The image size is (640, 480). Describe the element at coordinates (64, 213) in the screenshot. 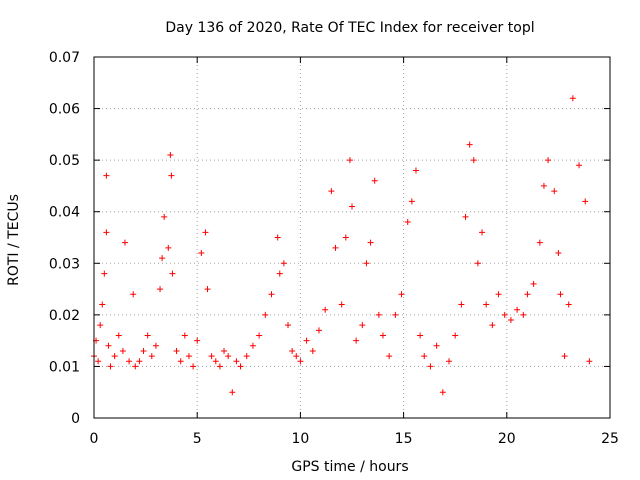

I see `y-tick-label: 0.04` at that location.